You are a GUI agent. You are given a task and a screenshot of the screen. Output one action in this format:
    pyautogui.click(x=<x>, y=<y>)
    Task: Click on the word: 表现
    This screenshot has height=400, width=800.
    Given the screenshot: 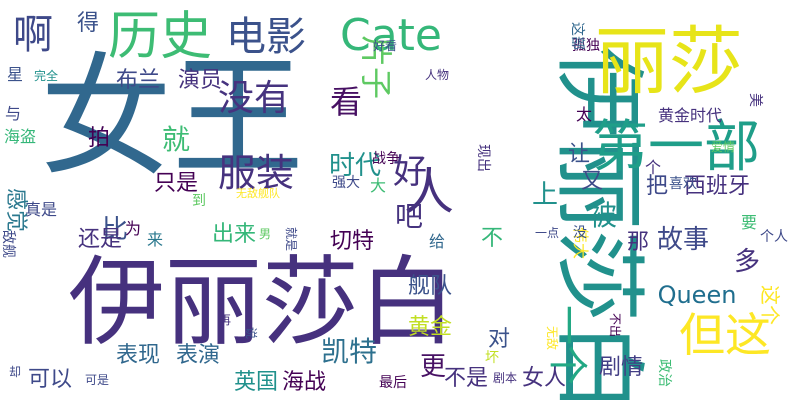 What is the action you would take?
    pyautogui.click(x=137, y=355)
    